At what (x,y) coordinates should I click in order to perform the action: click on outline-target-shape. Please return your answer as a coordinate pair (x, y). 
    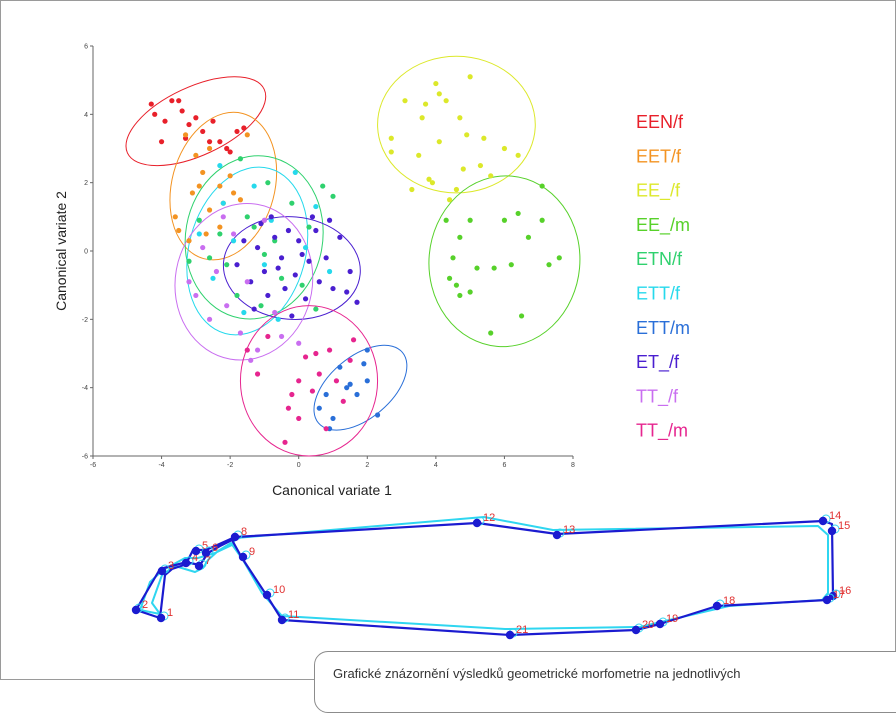
    Looking at the image, I should click on (485, 578).